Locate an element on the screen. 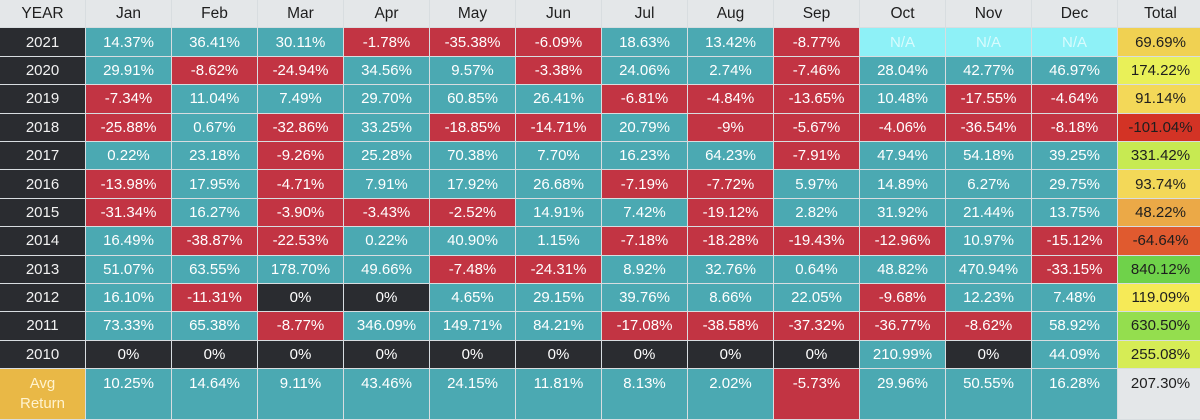 The height and width of the screenshot is (420, 1200). return-cell: 34.56% is located at coordinates (387, 71).